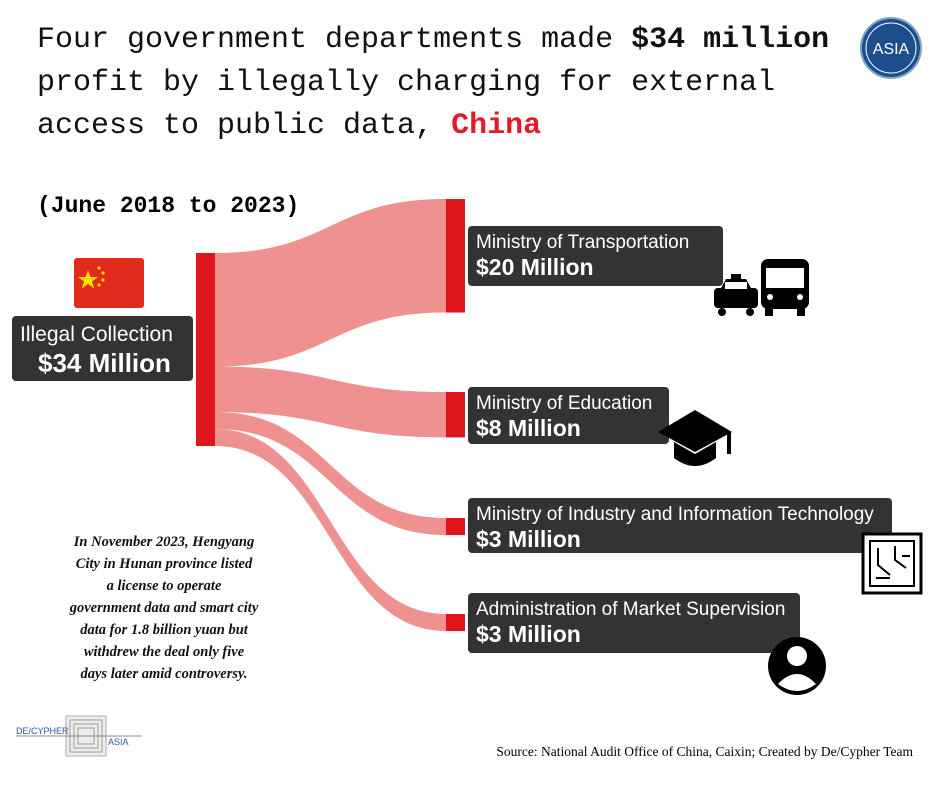 Image resolution: width=940 pixels, height=788 pixels. Describe the element at coordinates (164, 652) in the screenshot. I see `annotation-line: withdrew the deal only five` at that location.